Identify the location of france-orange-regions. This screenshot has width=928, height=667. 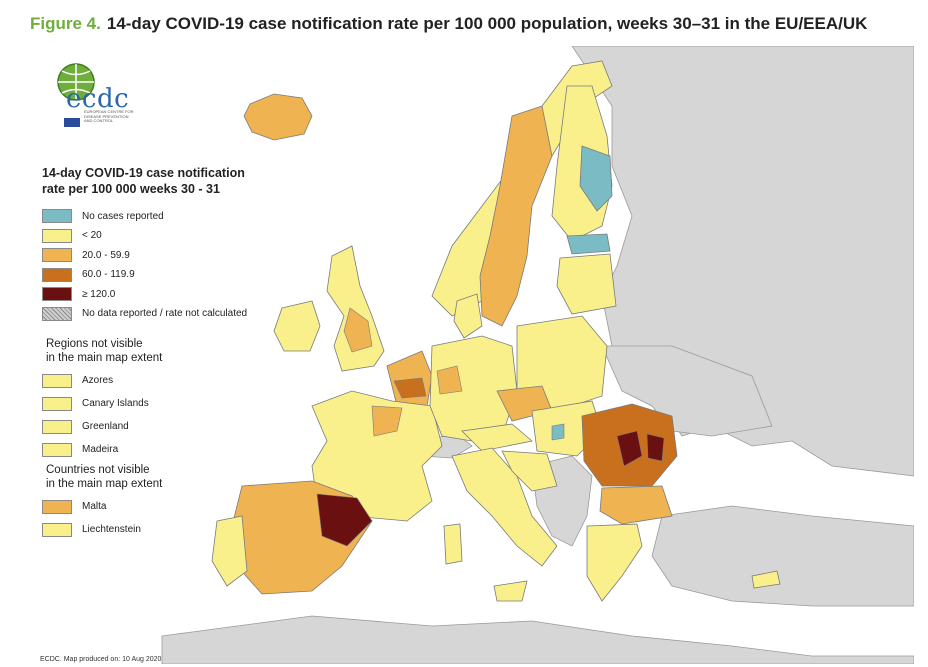
(387, 421).